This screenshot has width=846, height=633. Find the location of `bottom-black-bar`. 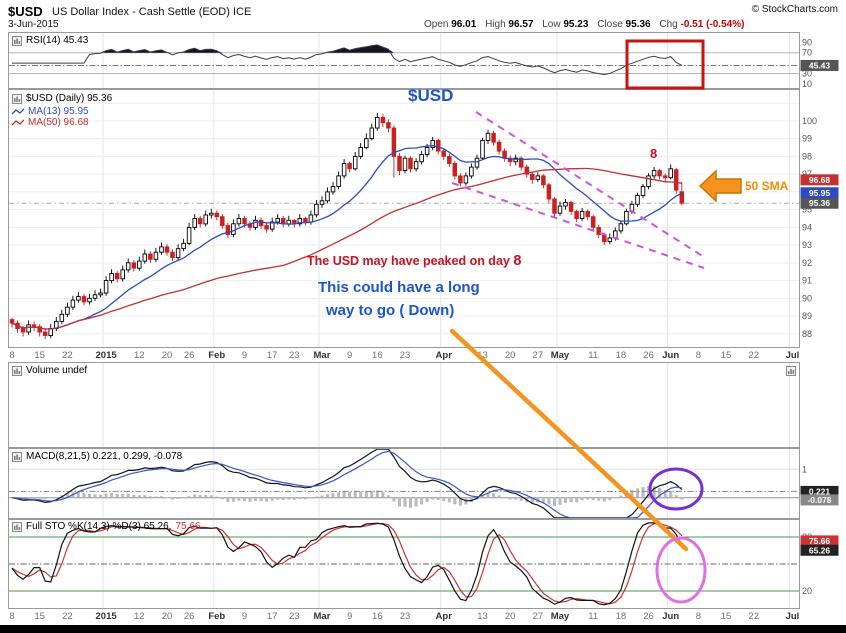

bottom-black-bar is located at coordinates (423, 629).